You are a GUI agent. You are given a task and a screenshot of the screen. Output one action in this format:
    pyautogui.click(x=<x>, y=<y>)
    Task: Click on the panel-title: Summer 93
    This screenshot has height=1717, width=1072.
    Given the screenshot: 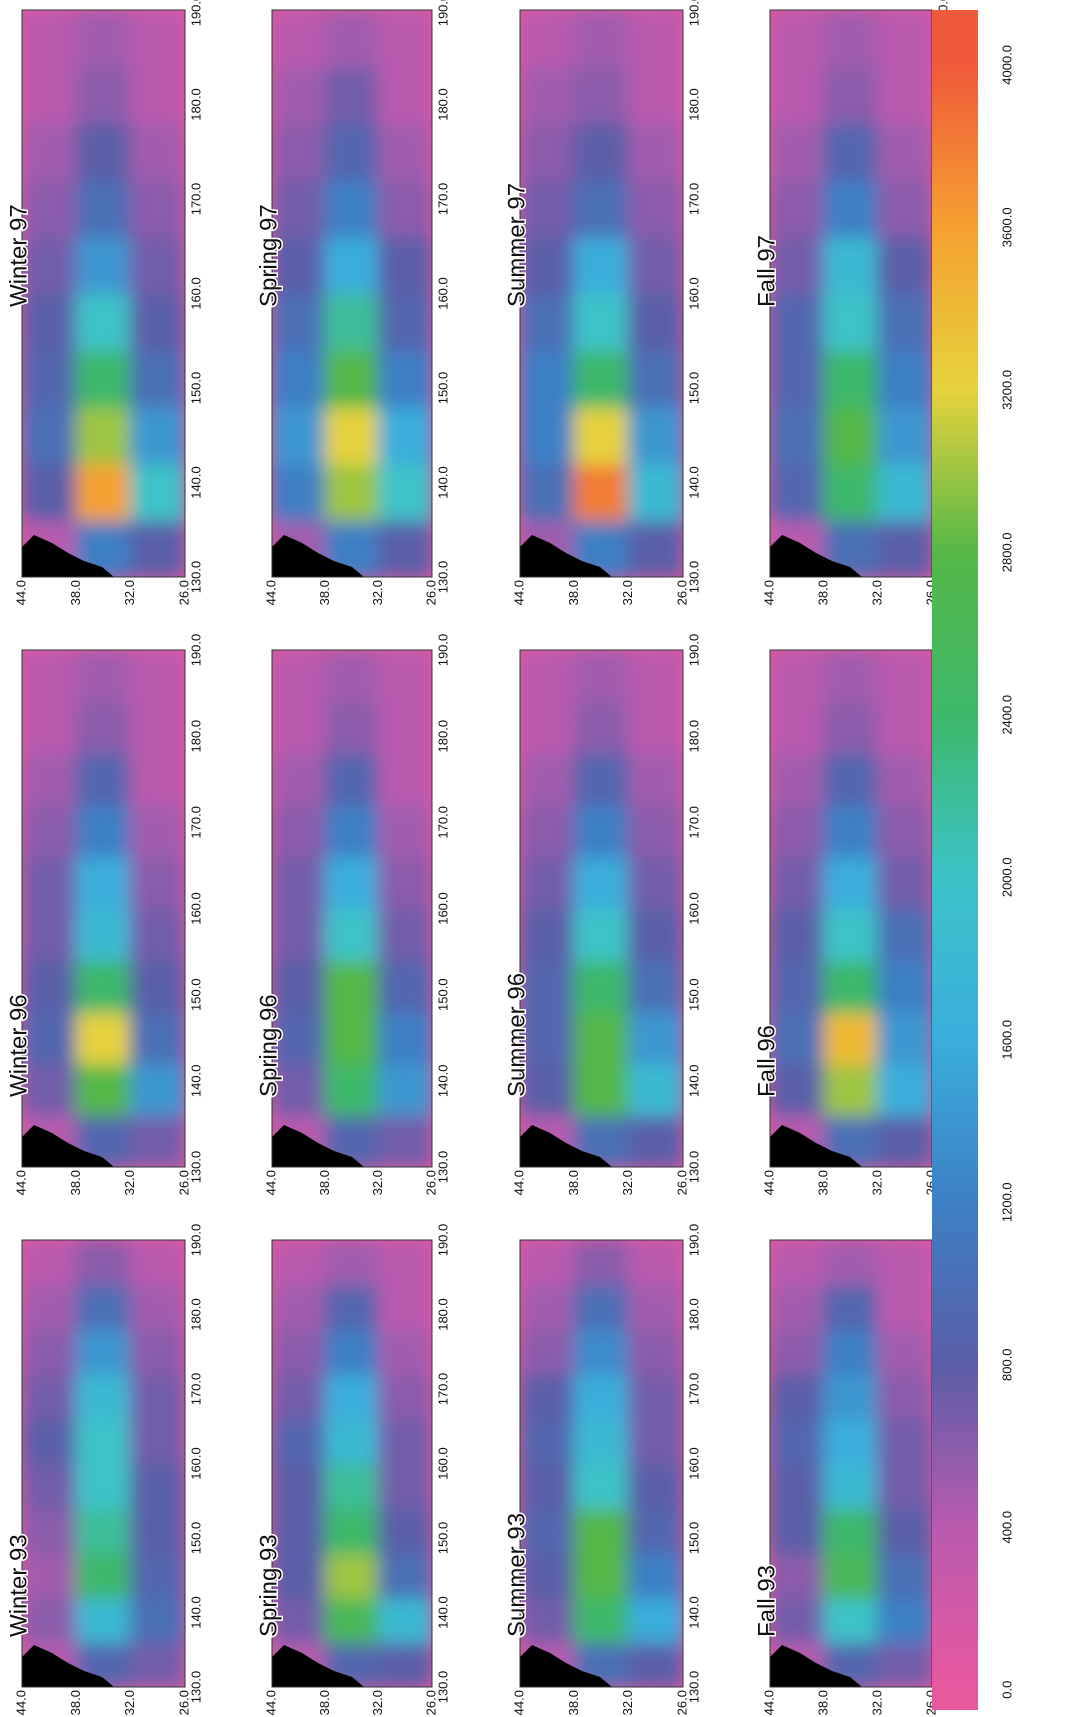 What is the action you would take?
    pyautogui.click(x=516, y=1575)
    